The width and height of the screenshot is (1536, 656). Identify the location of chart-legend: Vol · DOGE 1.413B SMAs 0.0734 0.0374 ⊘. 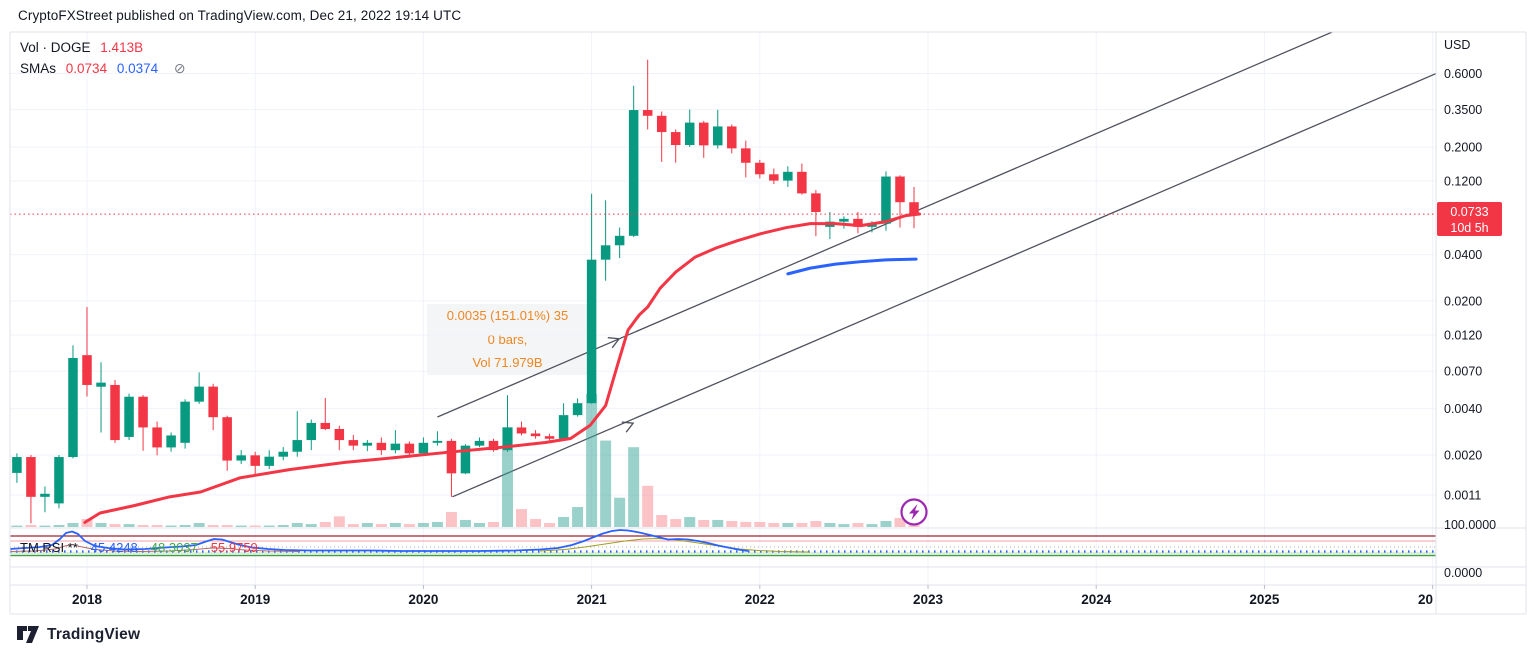
(106, 58).